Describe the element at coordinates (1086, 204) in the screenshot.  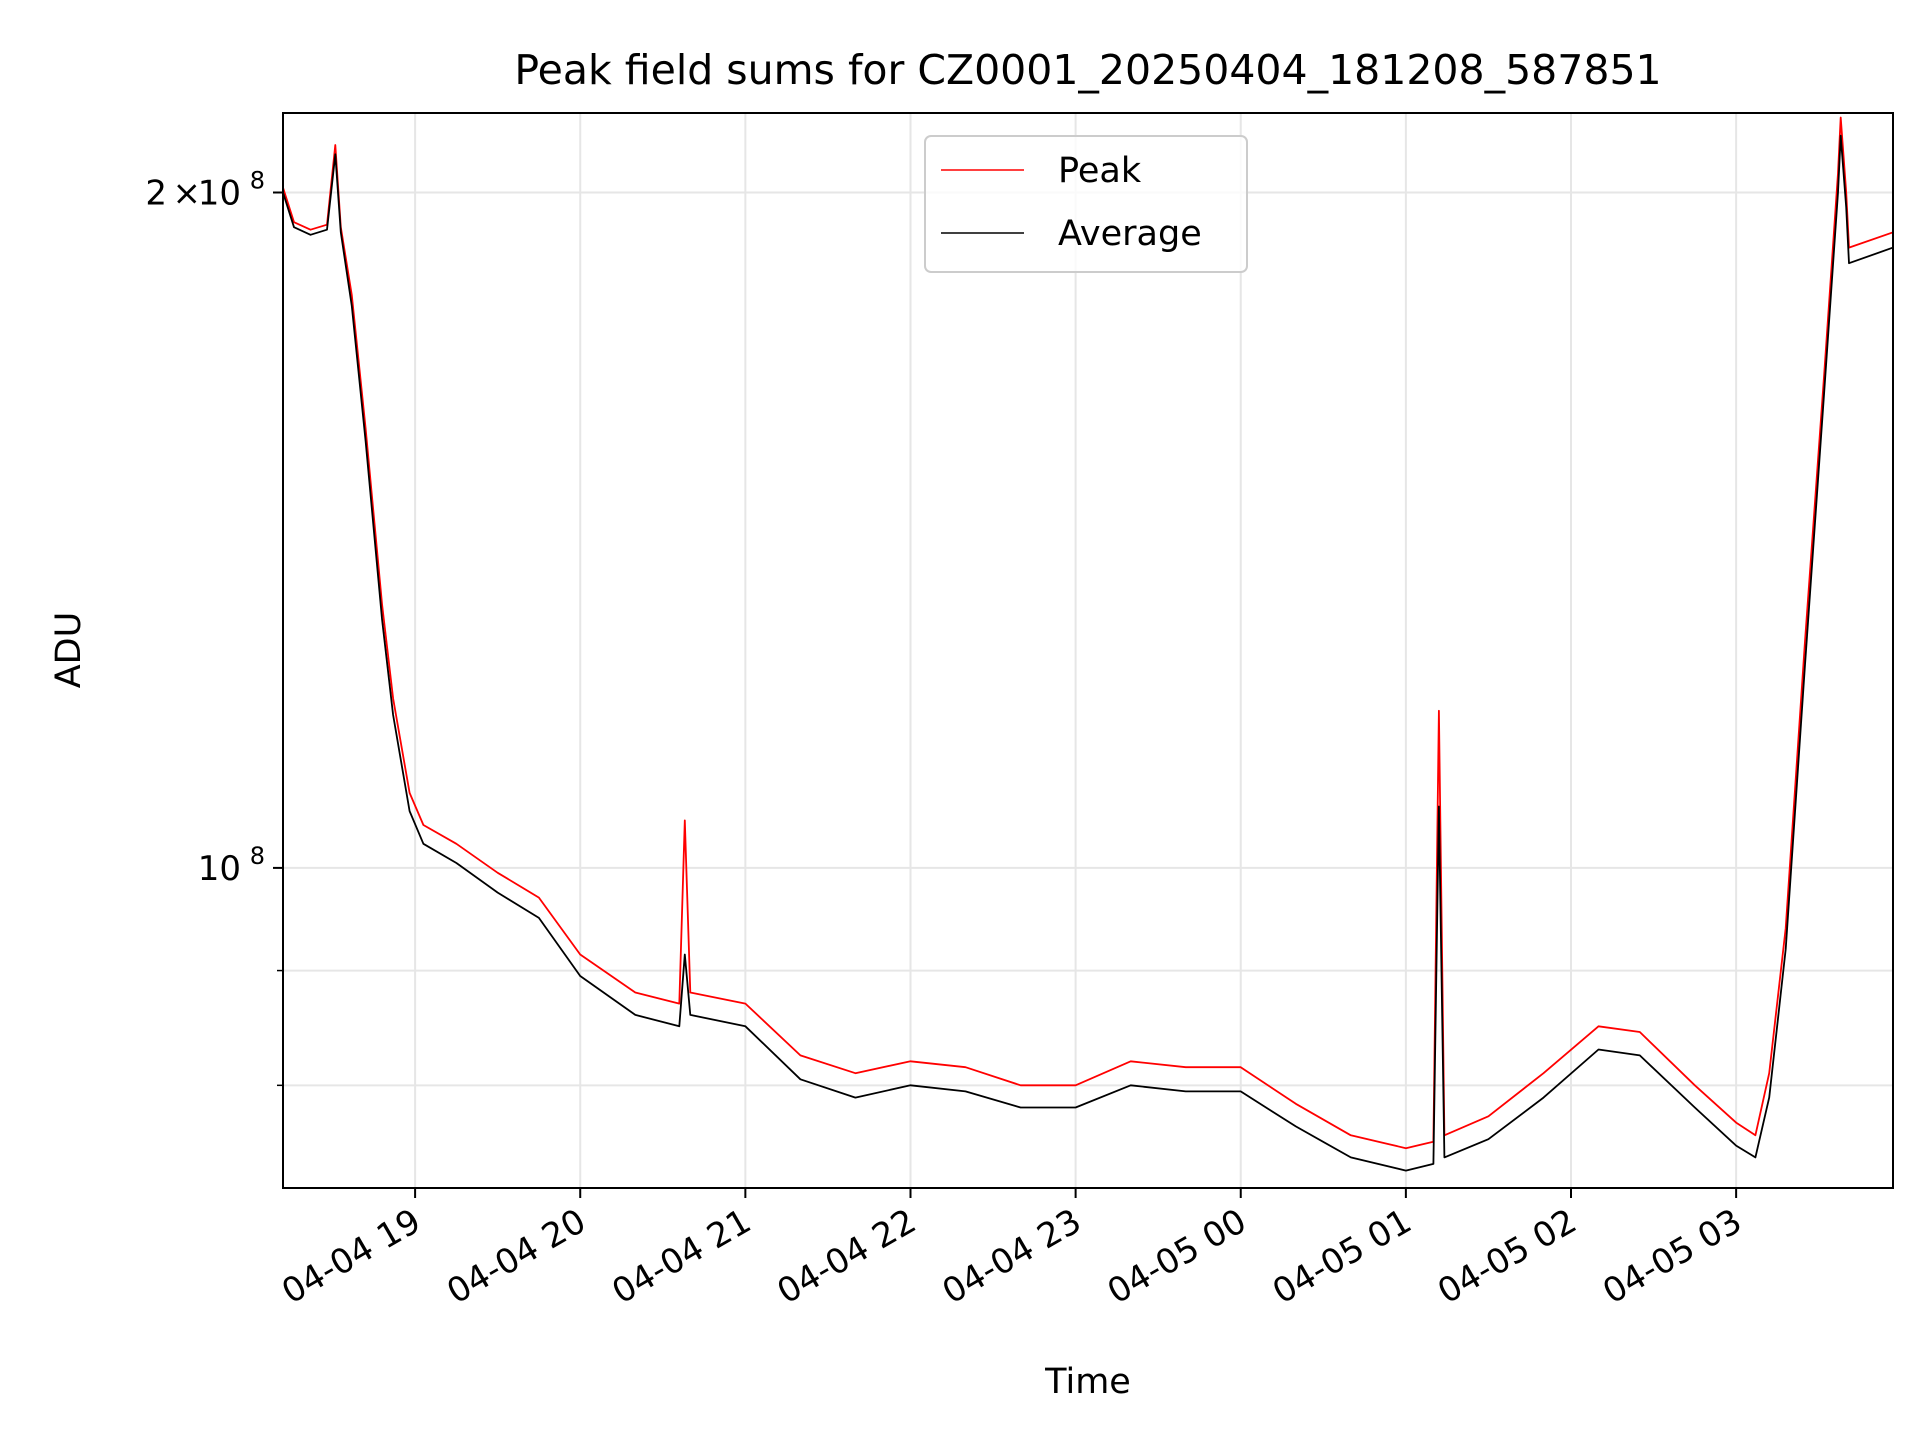
I see `legend: Peak Average` at that location.